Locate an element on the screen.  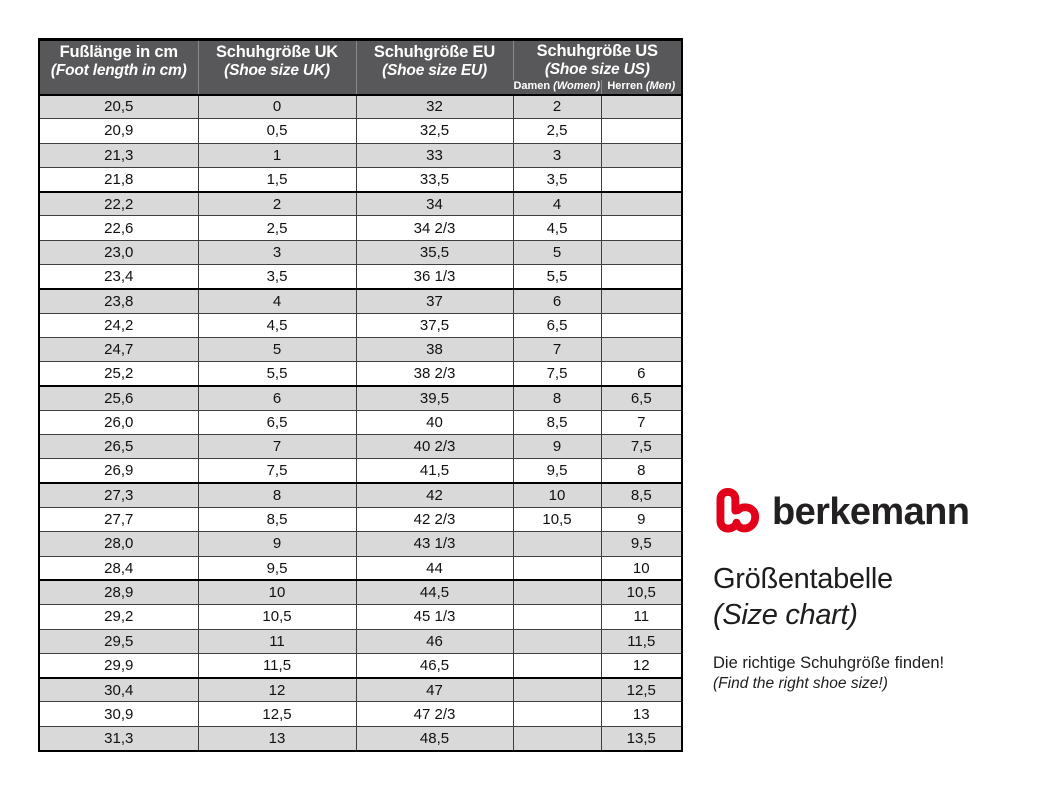
table-row: 27,3 8 42 10 8,5 is located at coordinates (361, 495).